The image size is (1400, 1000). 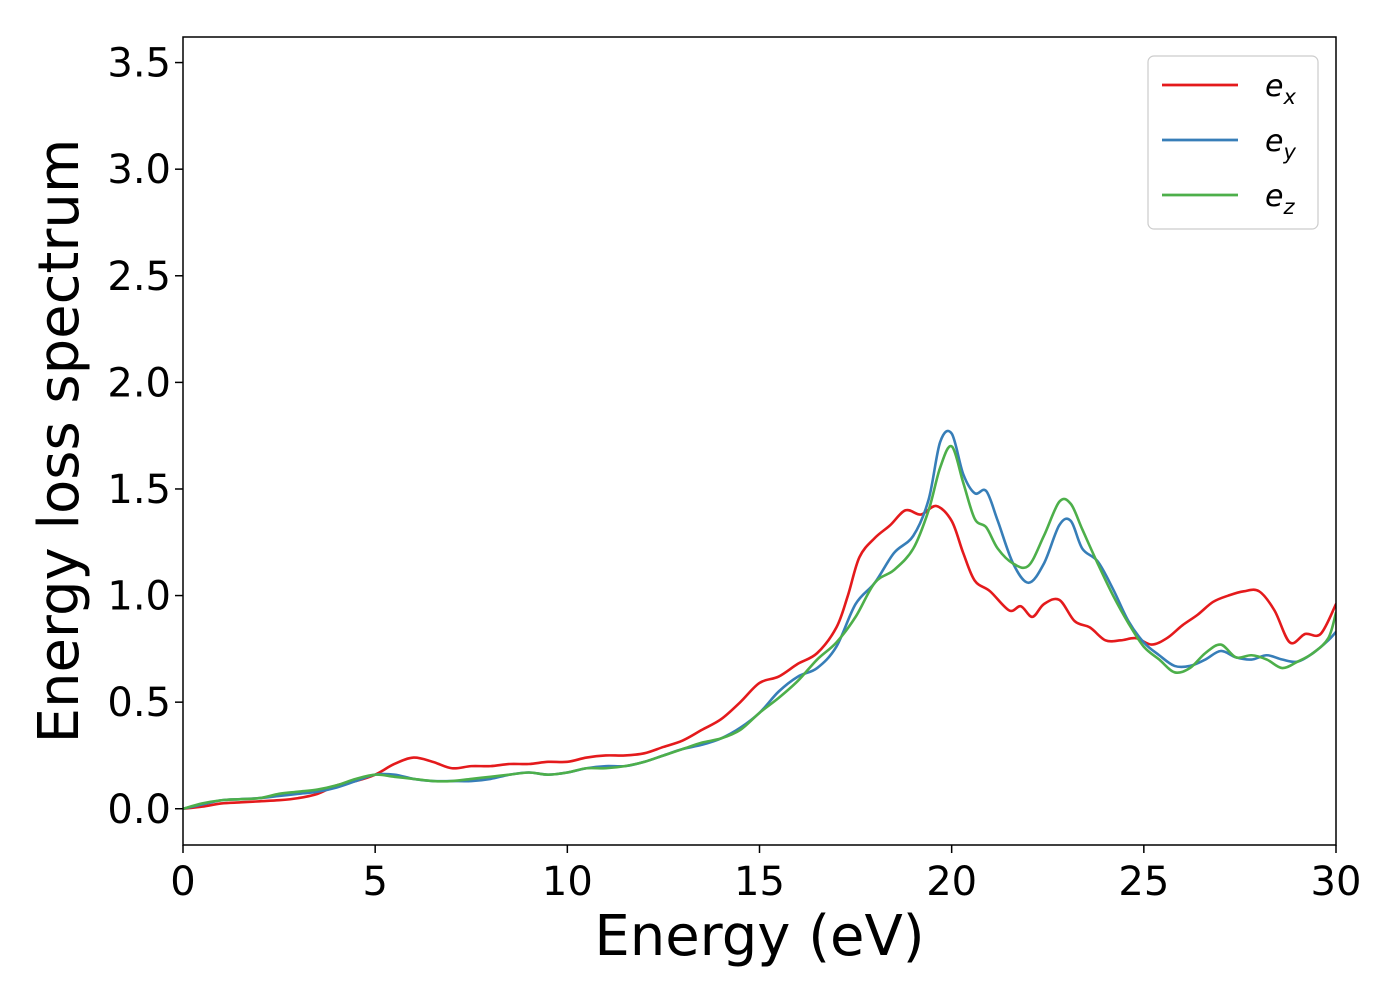 What do you see at coordinates (139, 64) in the screenshot?
I see `y-tick-label: 3.5` at bounding box center [139, 64].